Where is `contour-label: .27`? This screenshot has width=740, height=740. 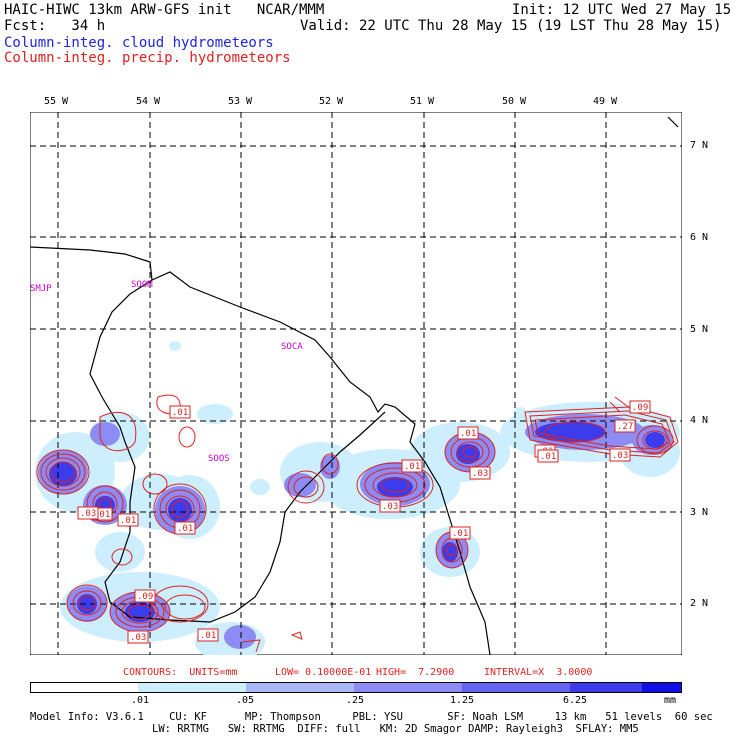
contour-label: .27 is located at coordinates (625, 427).